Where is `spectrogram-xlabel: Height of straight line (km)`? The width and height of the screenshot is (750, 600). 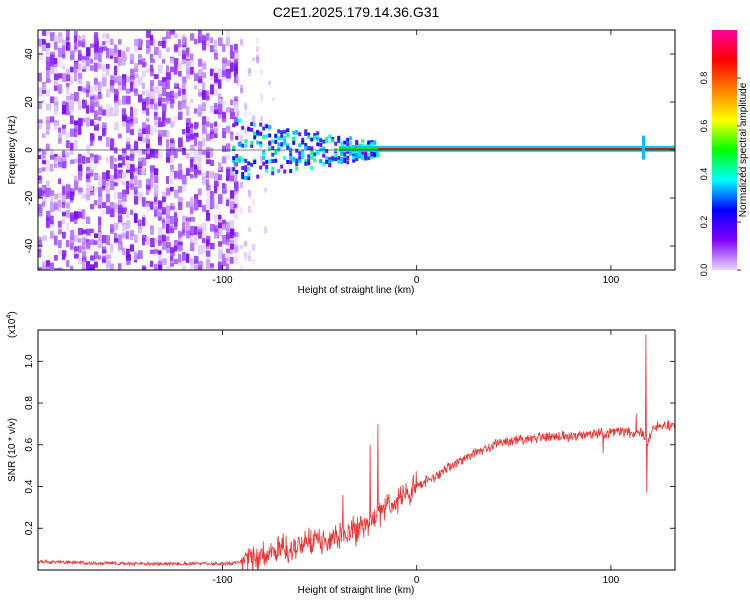 spectrogram-xlabel: Height of straight line (km) is located at coordinates (356, 290).